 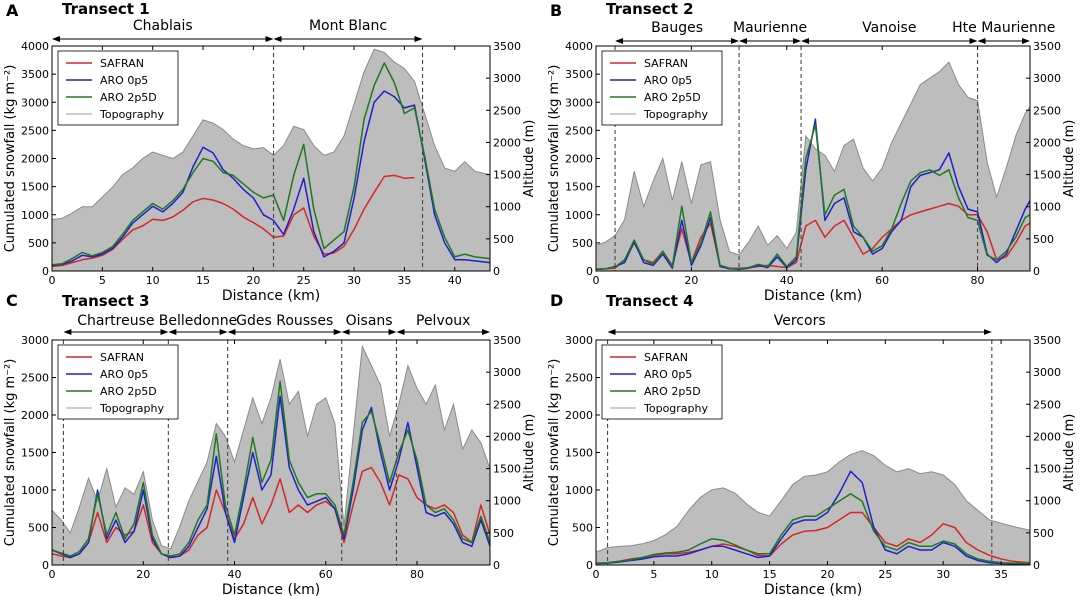 I want to click on topography-area-d, so click(x=813, y=507).